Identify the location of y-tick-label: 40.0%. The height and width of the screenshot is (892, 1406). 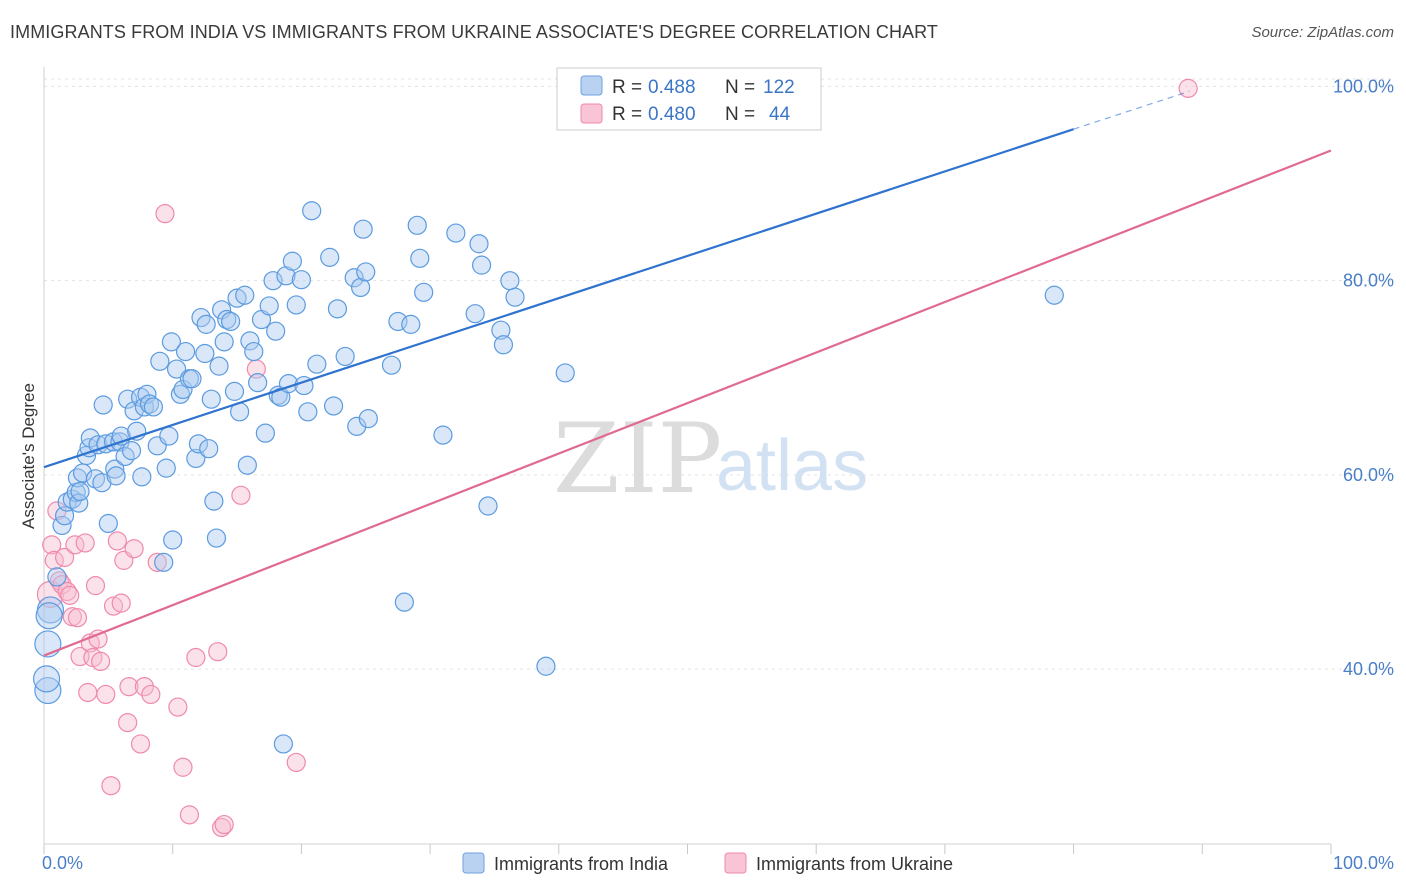
(1368, 669).